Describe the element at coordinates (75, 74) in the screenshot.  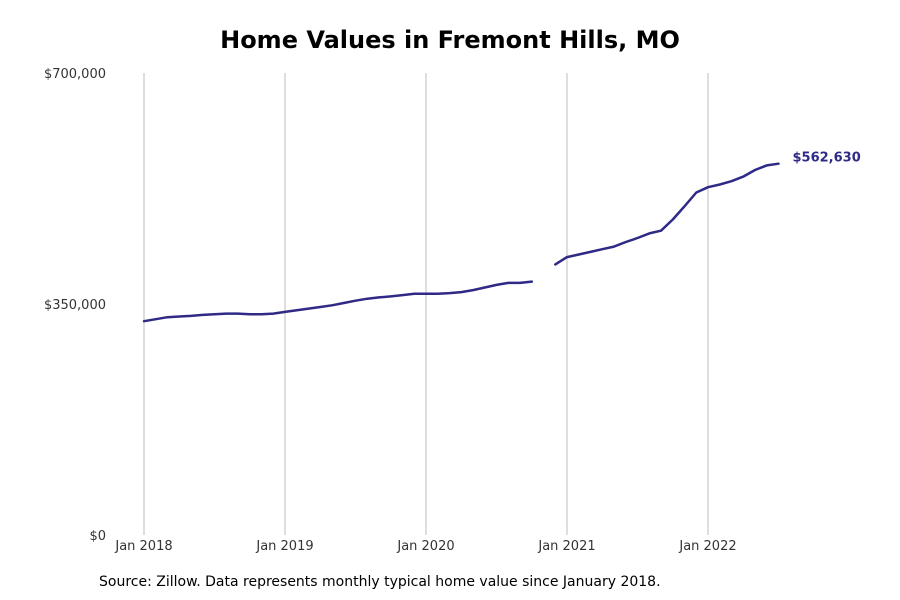
I see `y-tick-label: $700,000` at that location.